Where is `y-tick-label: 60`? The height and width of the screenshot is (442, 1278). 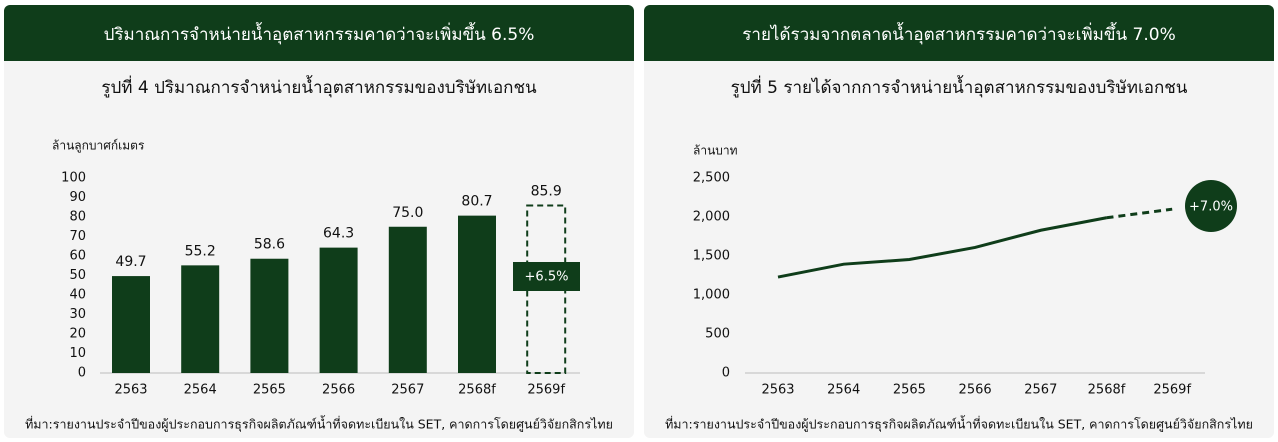
y-tick-label: 60 is located at coordinates (77, 256).